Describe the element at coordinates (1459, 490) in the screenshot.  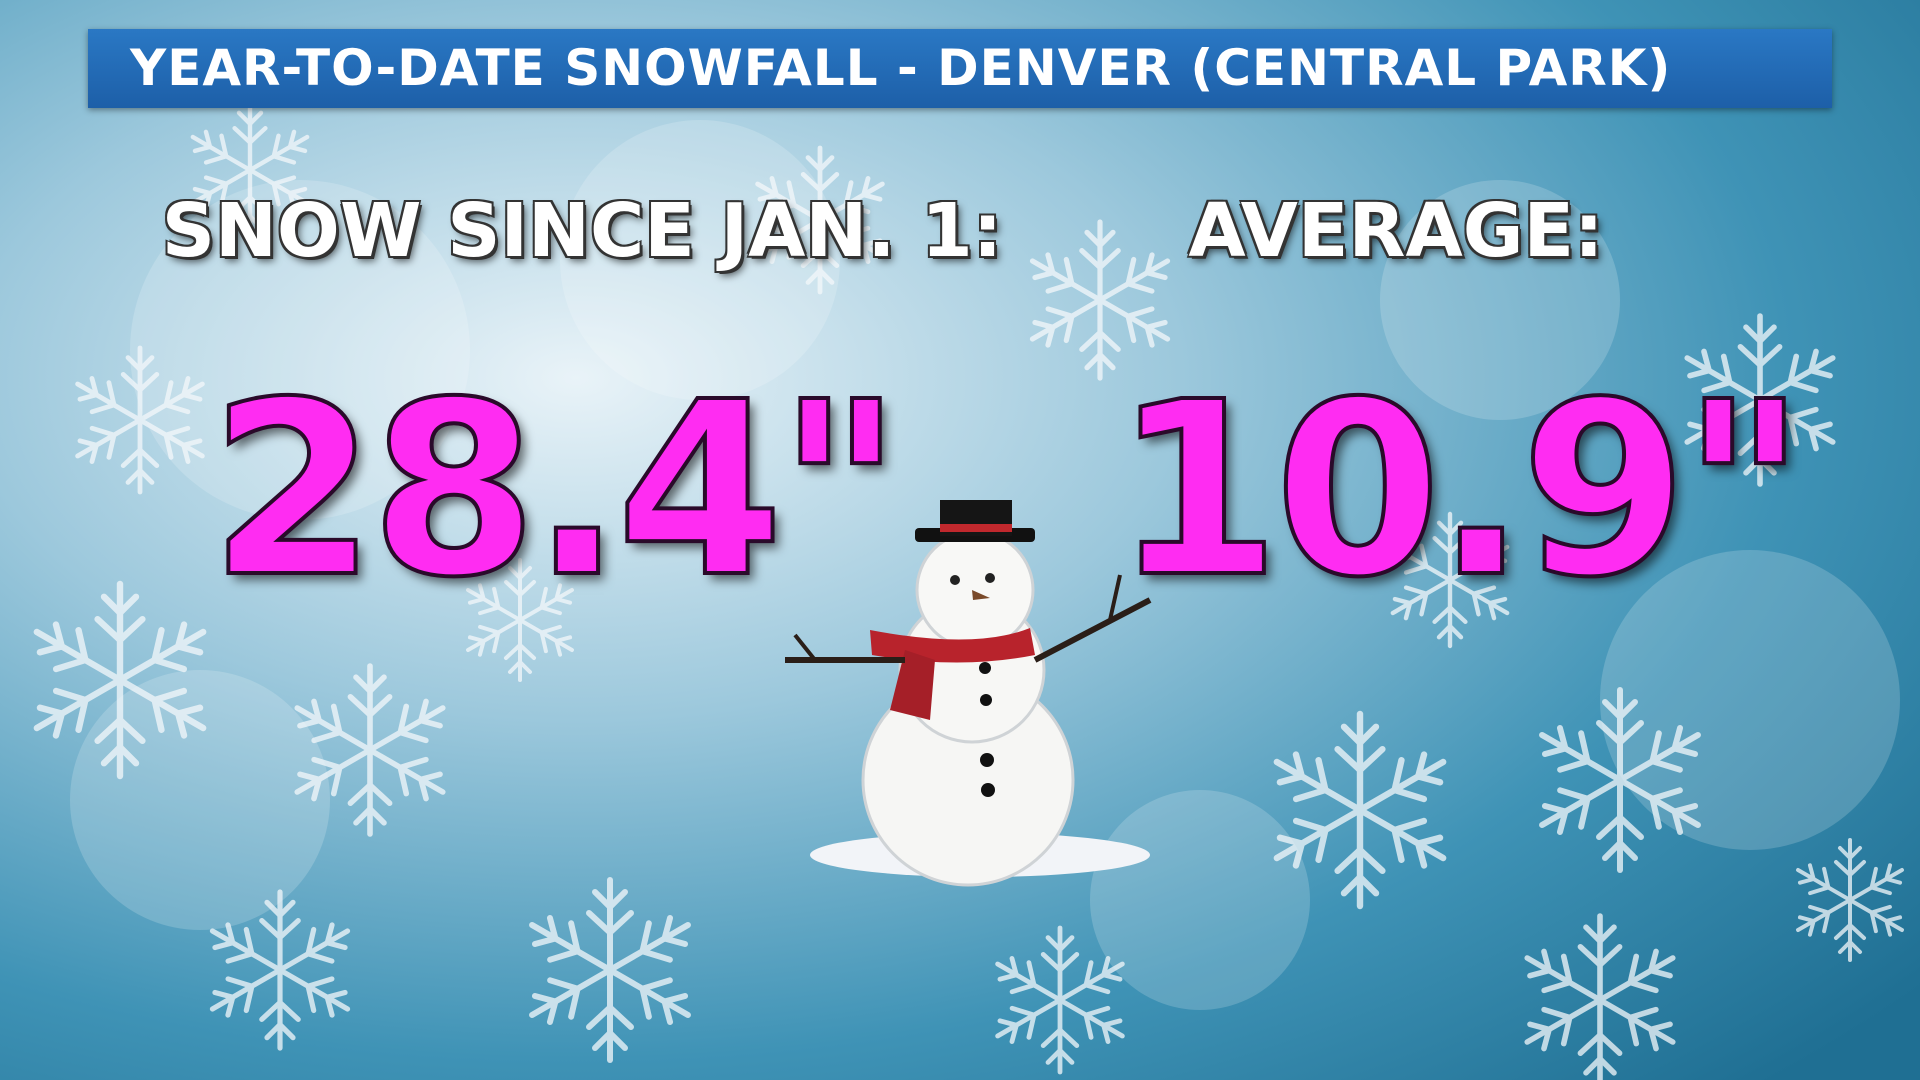
I see `stat-value: 10.9"` at that location.